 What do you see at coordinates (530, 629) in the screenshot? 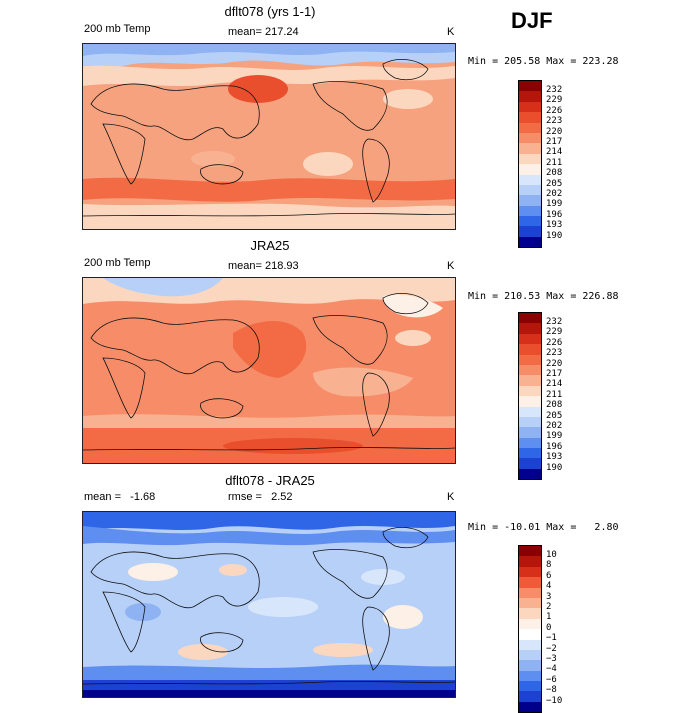
I see `panel3-colorbar` at bounding box center [530, 629].